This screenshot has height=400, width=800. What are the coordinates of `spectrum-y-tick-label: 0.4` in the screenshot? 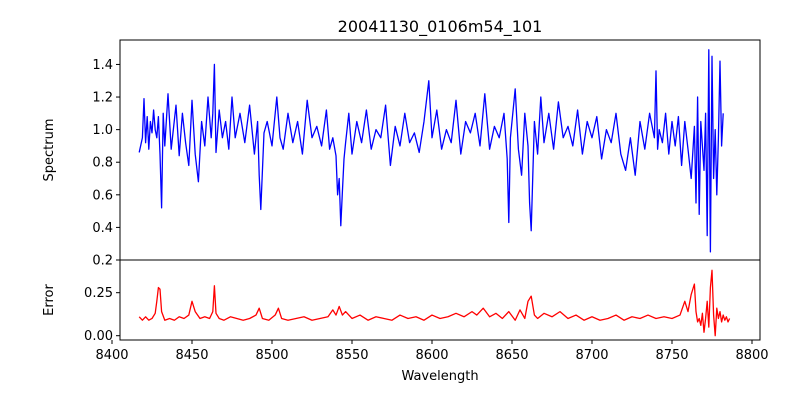 It's located at (102, 228).